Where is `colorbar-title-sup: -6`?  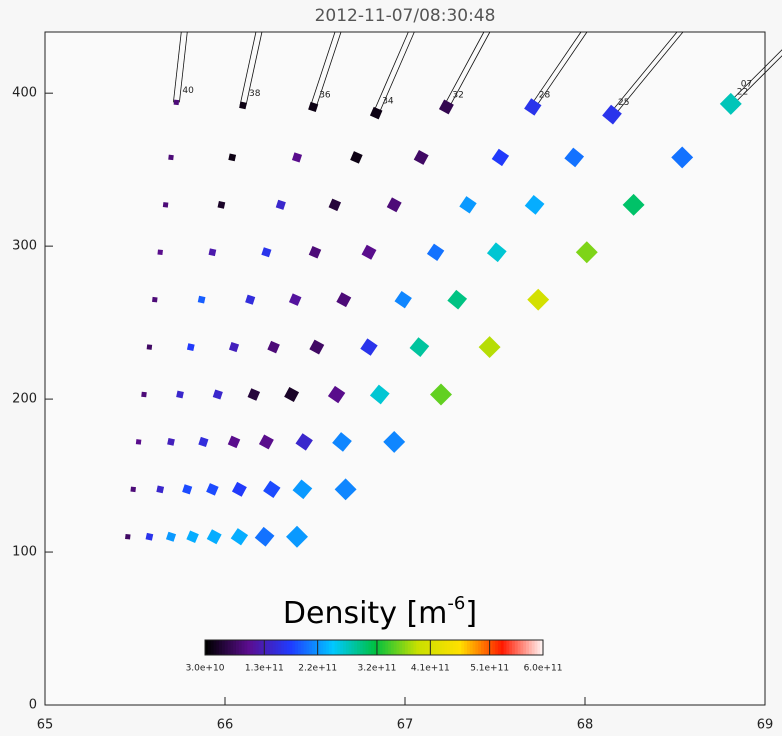
colorbar-title-sup: -6 is located at coordinates (456, 603).